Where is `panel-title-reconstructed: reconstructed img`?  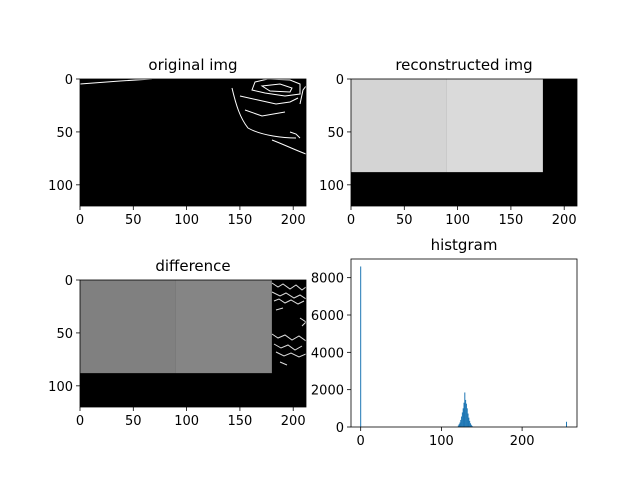 panel-title-reconstructed: reconstructed img is located at coordinates (463, 65).